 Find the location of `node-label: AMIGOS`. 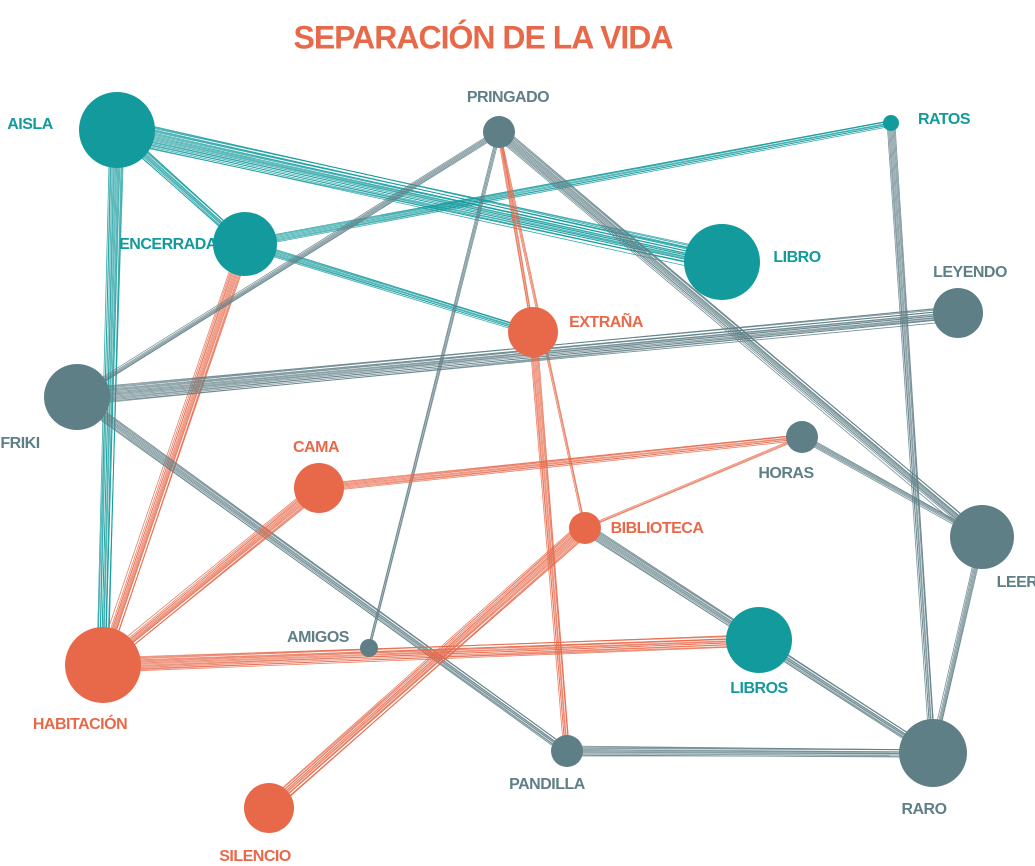

node-label: AMIGOS is located at coordinates (318, 637).